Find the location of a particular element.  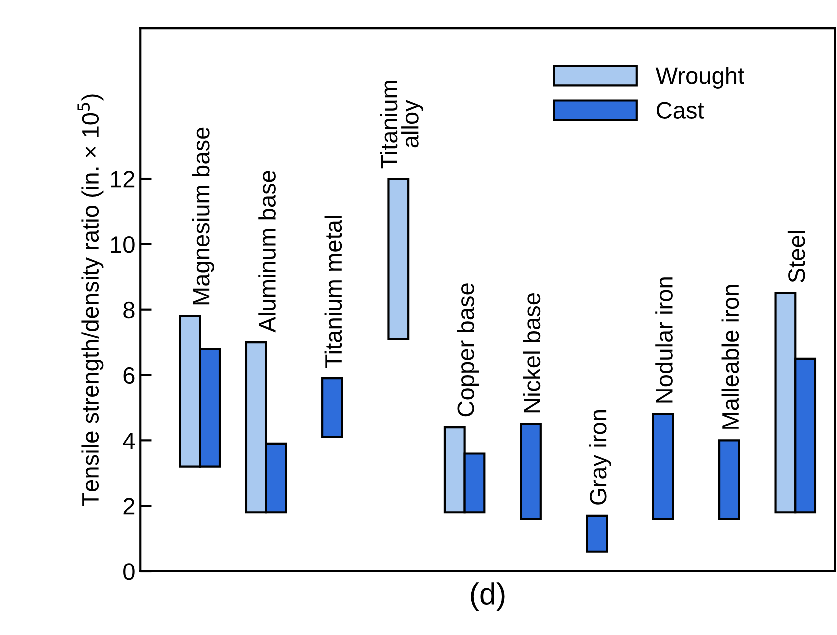

x-axis-title: (d) is located at coordinates (488, 597).